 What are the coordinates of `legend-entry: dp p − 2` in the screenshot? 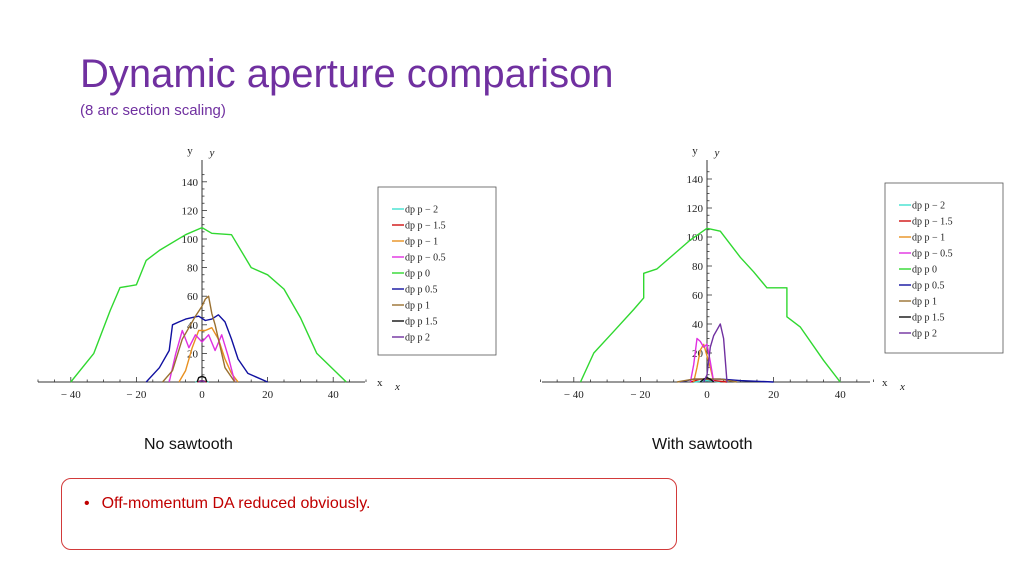 It's located at (421, 210).